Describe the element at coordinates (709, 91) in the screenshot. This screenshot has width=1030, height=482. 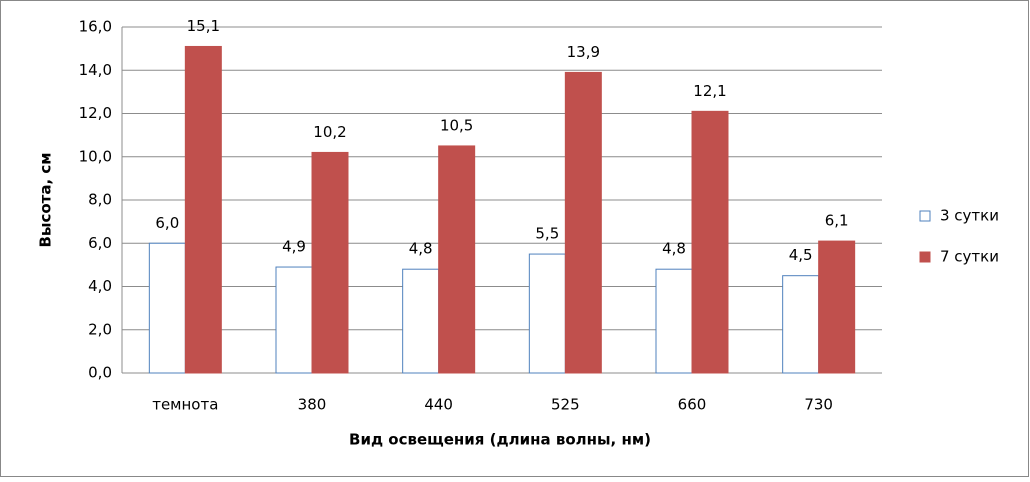
I see `value-label: 12,1` at that location.